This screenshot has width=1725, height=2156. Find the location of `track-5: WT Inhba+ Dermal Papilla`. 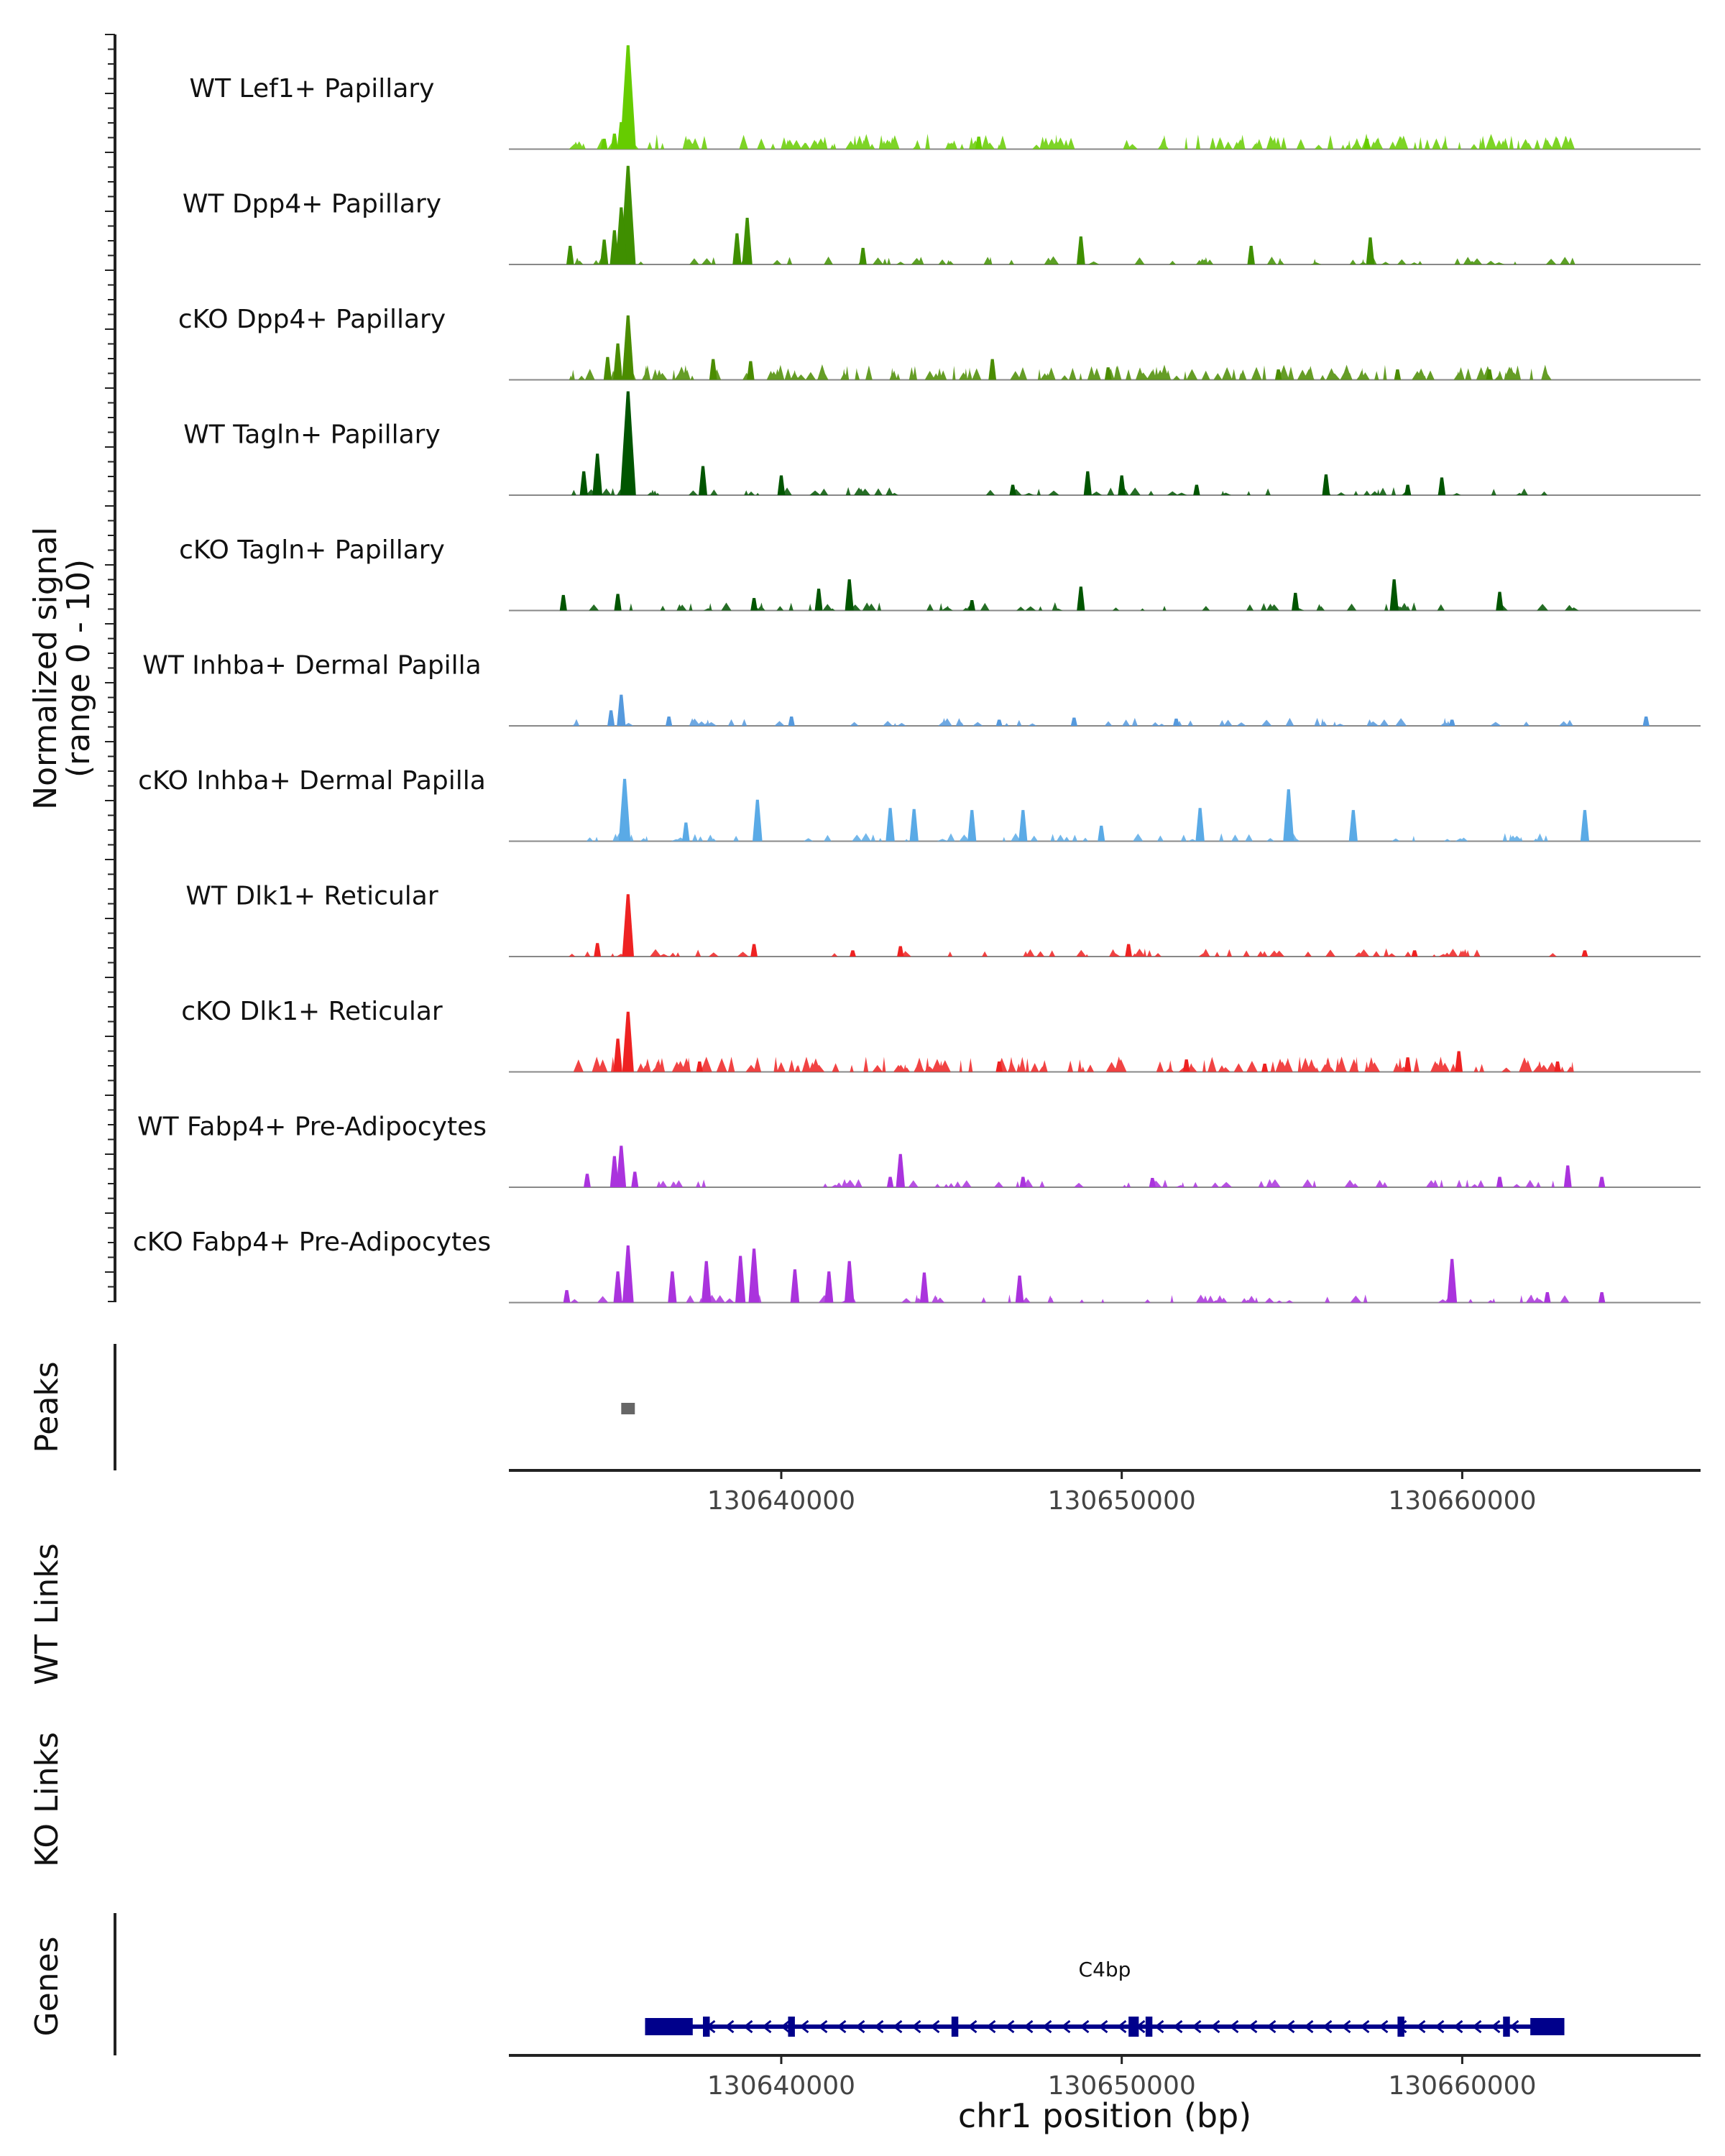

track-5: WT Inhba+ Dermal Papilla is located at coordinates (921, 689).